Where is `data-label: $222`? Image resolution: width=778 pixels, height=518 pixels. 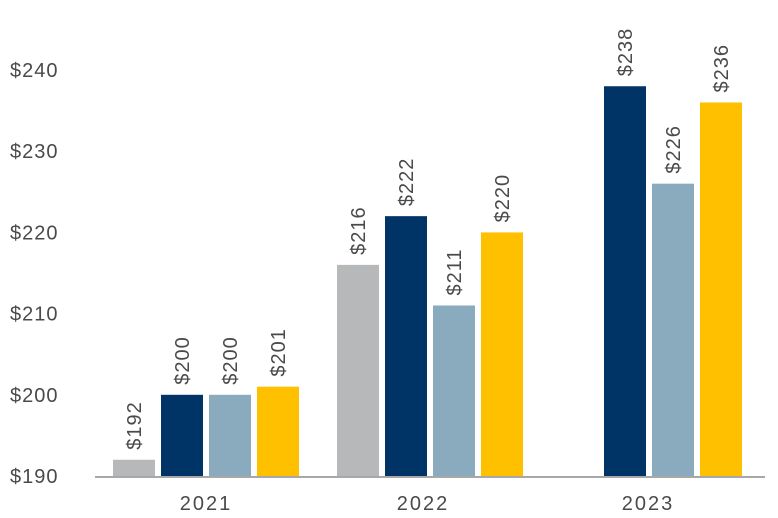 data-label: $222 is located at coordinates (407, 182).